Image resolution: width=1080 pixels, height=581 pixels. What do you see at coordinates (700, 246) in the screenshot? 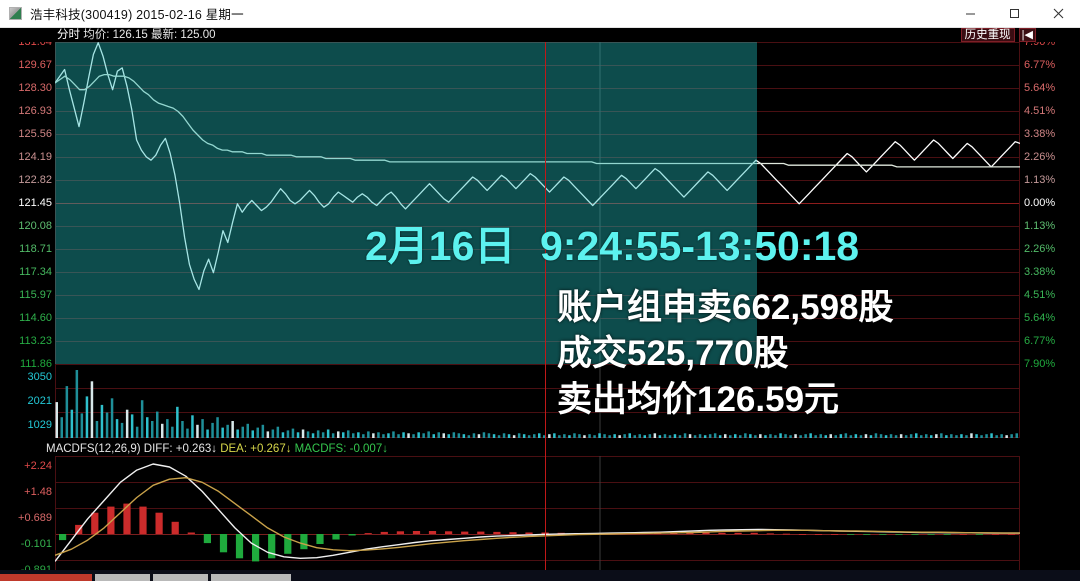
I see `annotation-timerange: 9:24:55-13:50:18` at bounding box center [700, 246].